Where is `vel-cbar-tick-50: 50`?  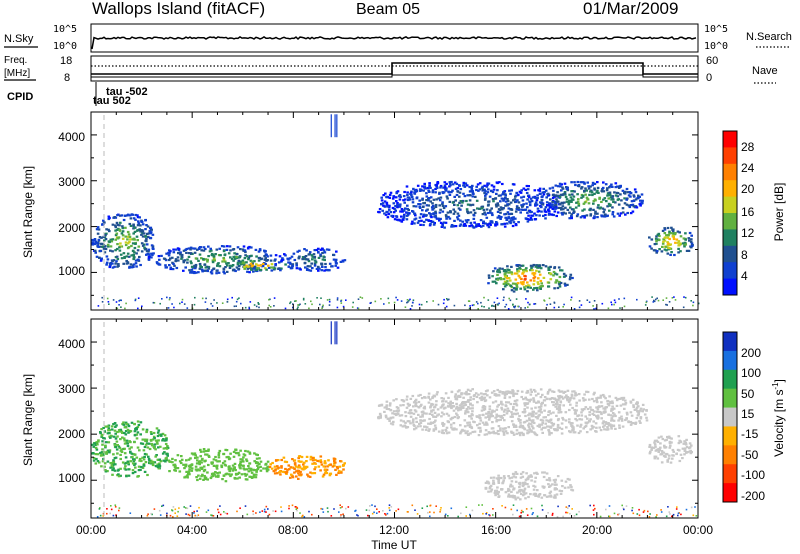 vel-cbar-tick-50: 50 is located at coordinates (748, 394).